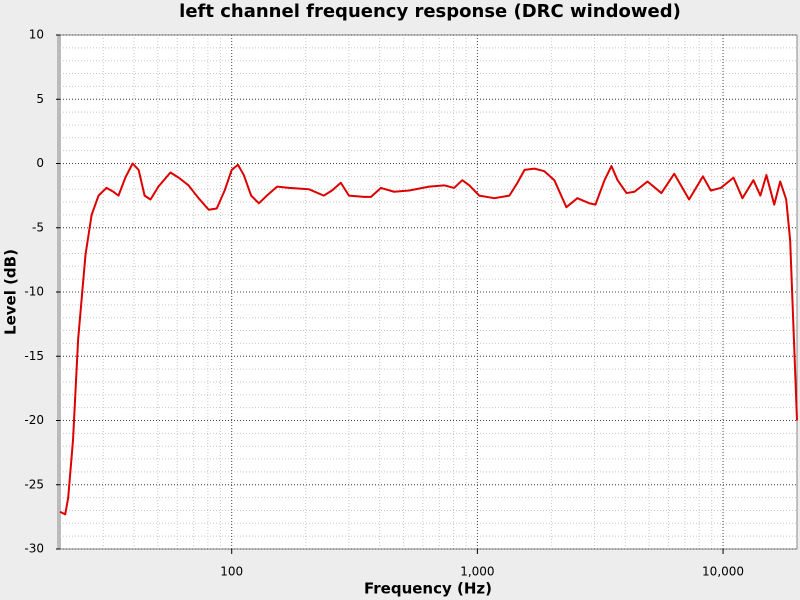 This screenshot has height=600, width=800. What do you see at coordinates (11, 292) in the screenshot?
I see `y-axis-label: Level (dB)` at bounding box center [11, 292].